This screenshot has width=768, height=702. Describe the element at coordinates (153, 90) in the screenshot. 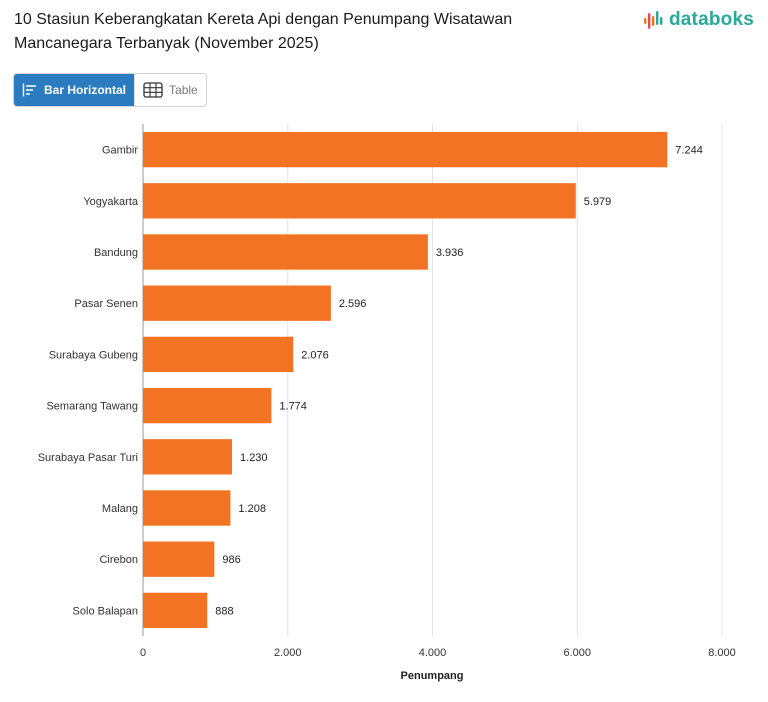

I see `table-icon` at that location.